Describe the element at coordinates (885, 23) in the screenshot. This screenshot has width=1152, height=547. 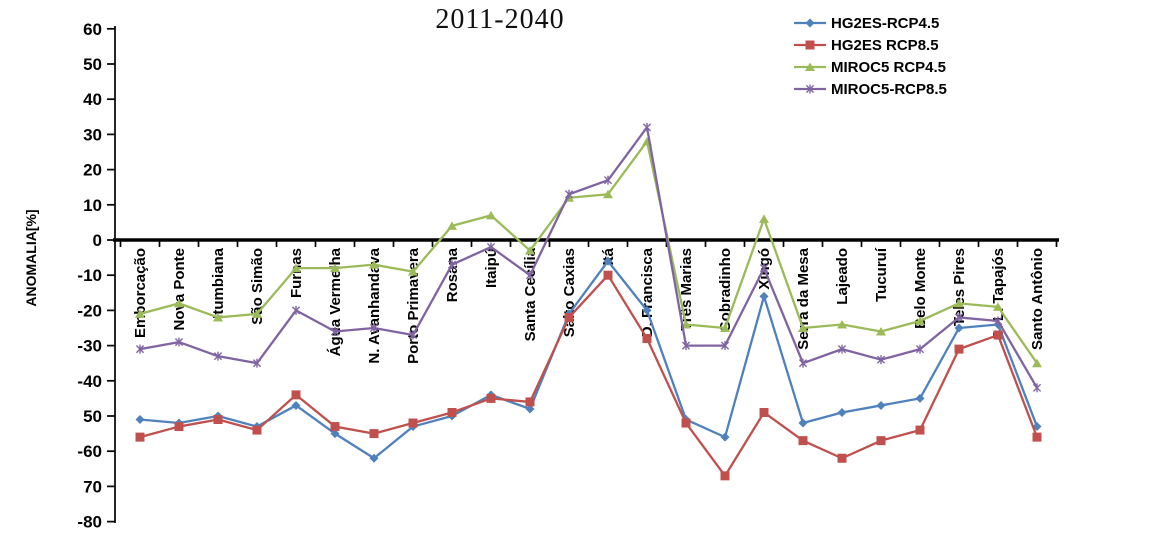
I see `legend-label: HG2ES-RCP4.5` at that location.